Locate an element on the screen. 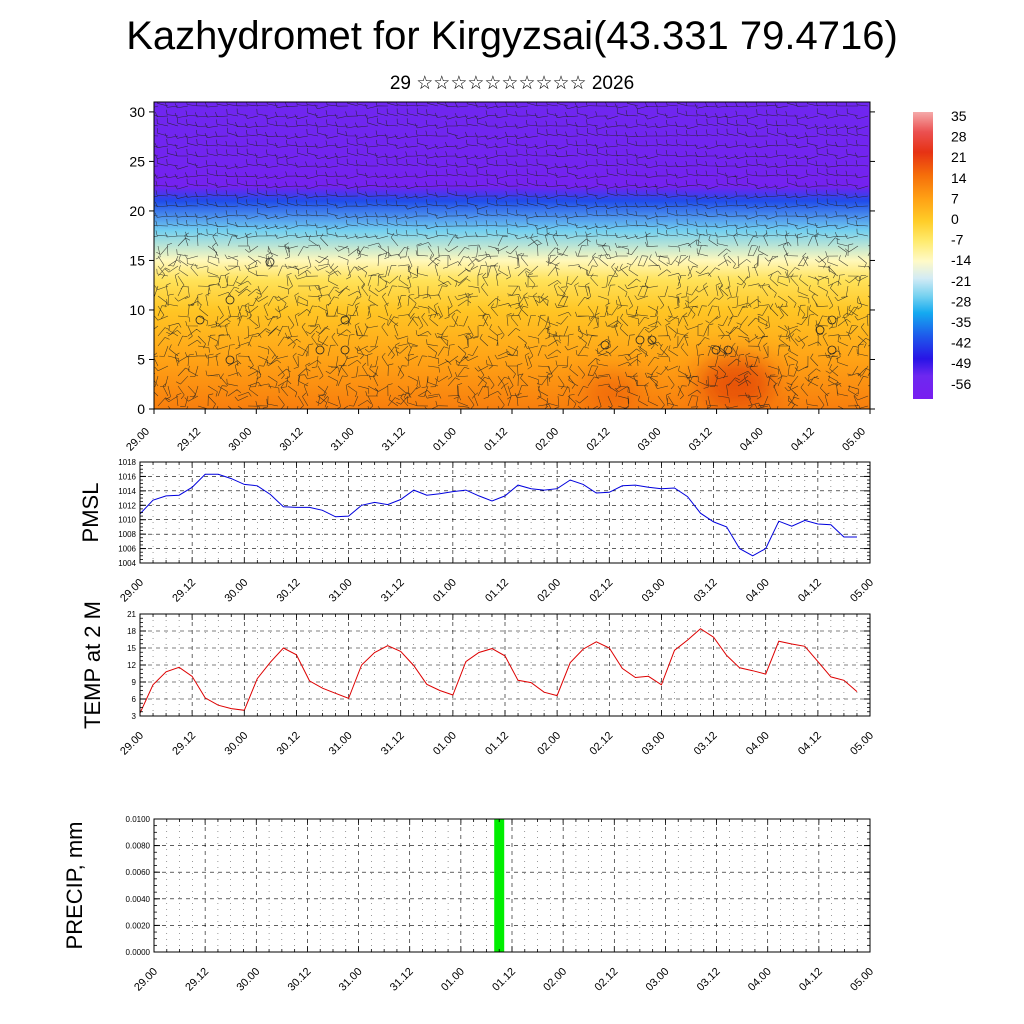 Image resolution: width=1024 pixels, height=1024 pixels. colorbar-label: 21 is located at coordinates (959, 157).